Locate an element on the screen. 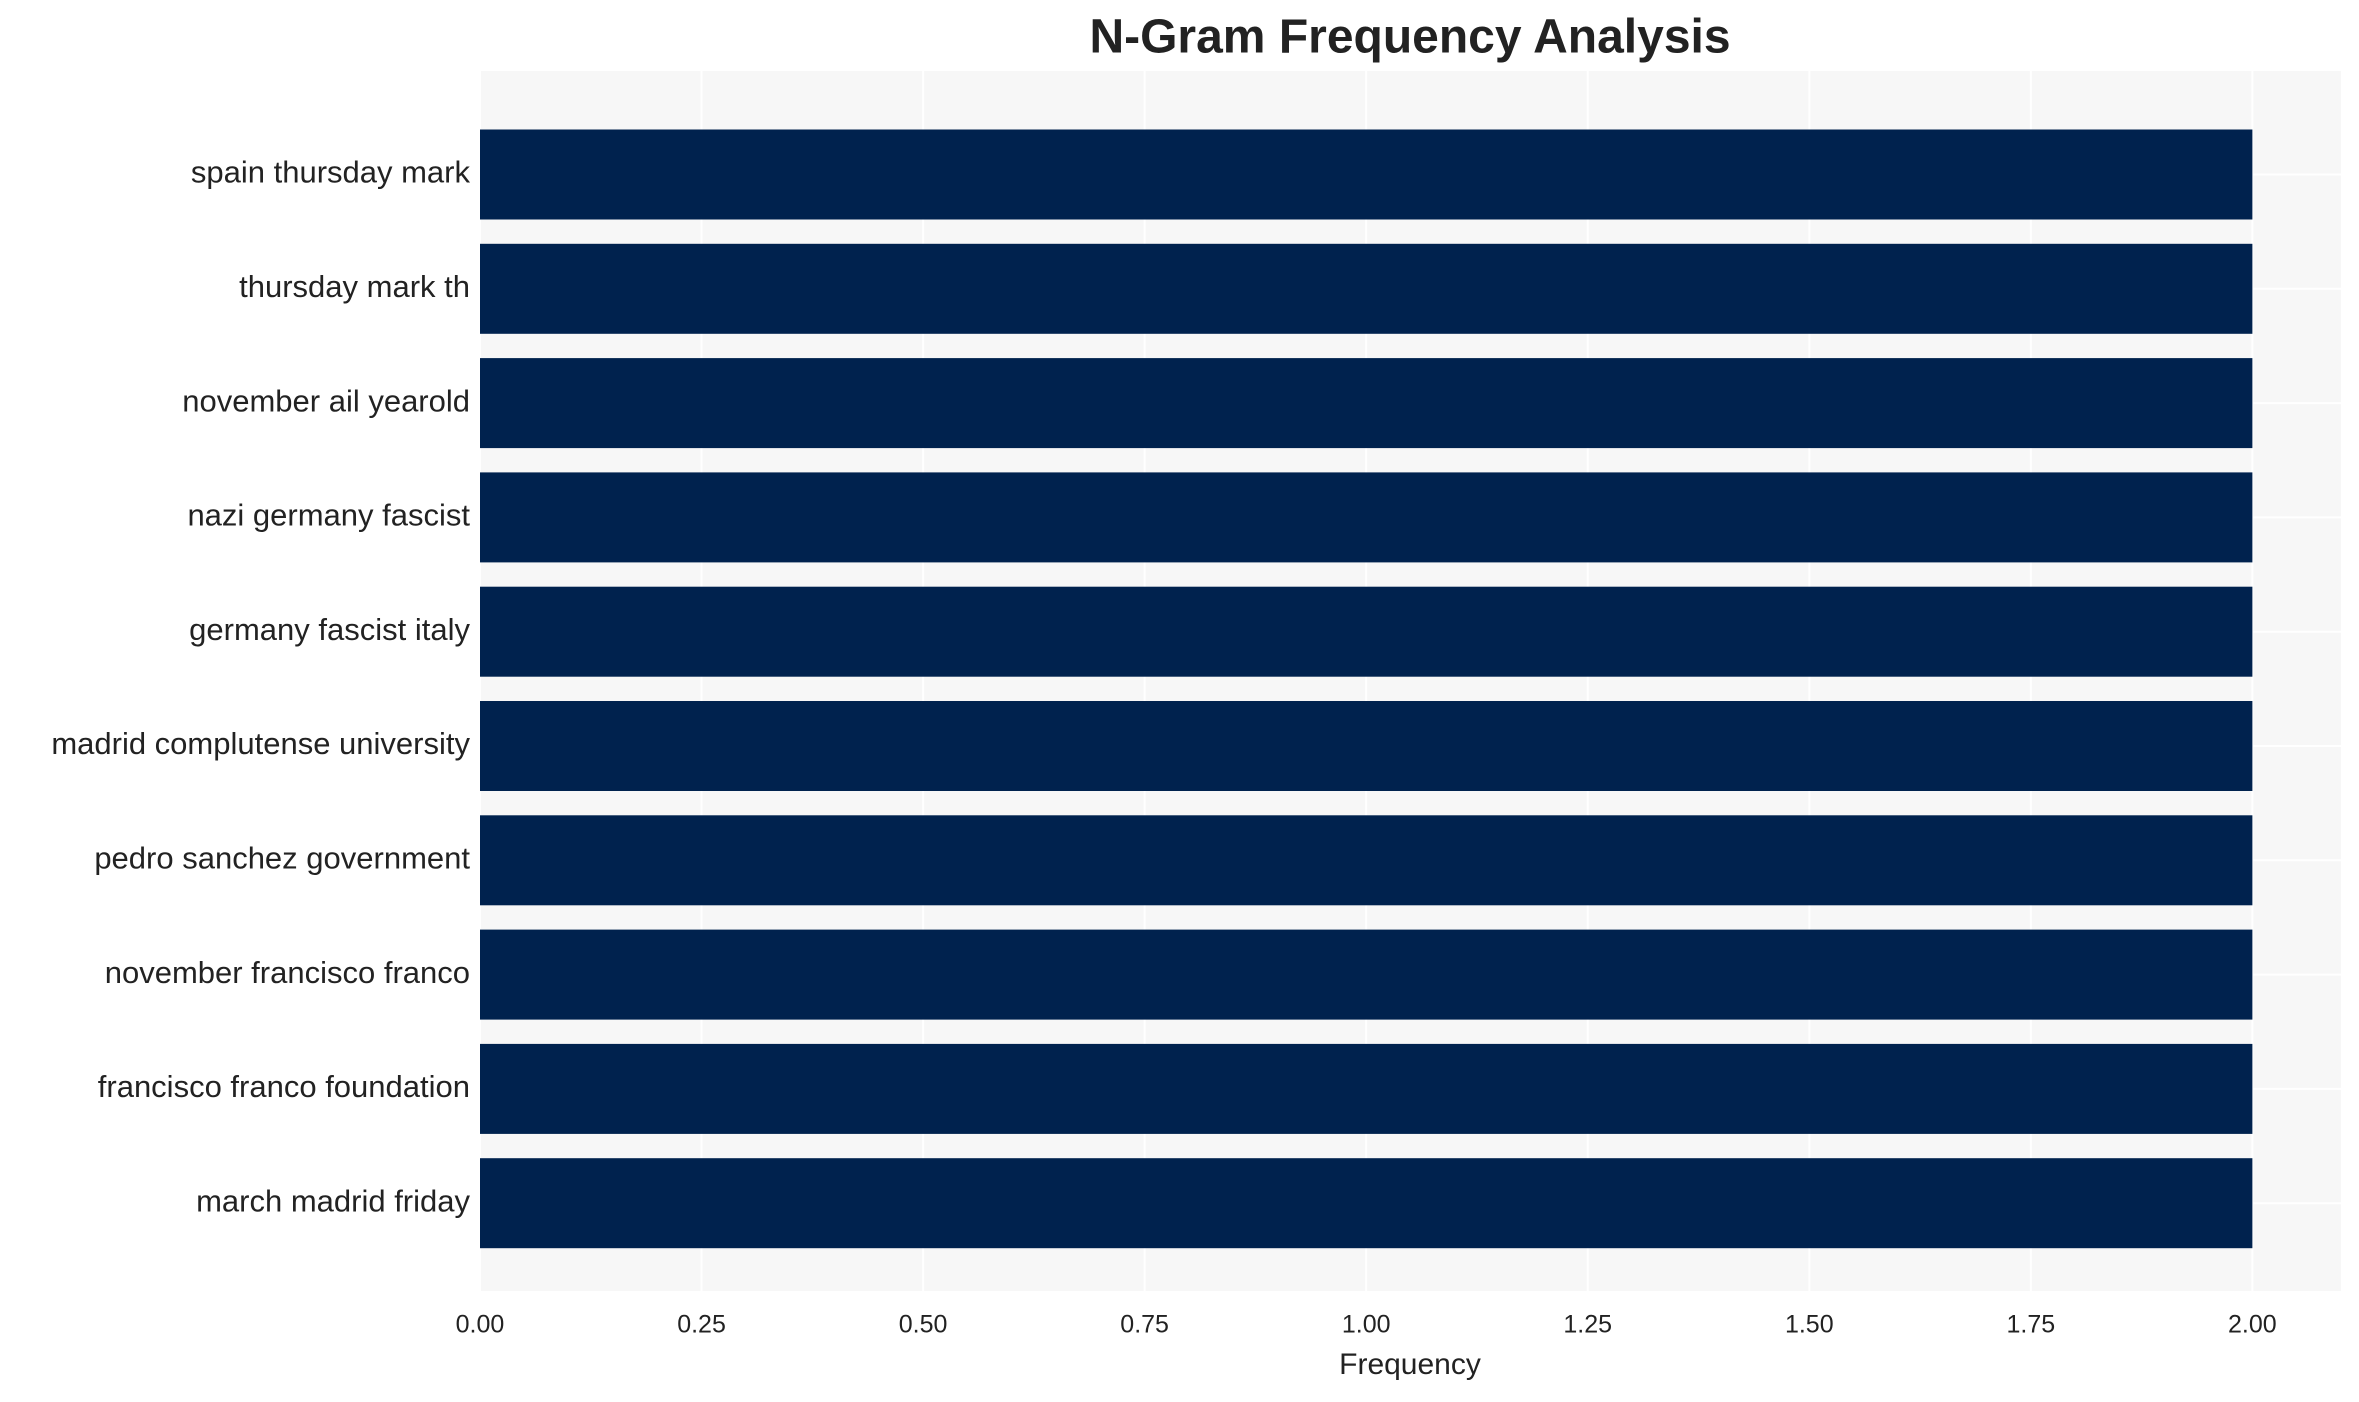 Image resolution: width=2359 pixels, height=1402 pixels. y-tick-label: november francisco franco is located at coordinates (287, 972).